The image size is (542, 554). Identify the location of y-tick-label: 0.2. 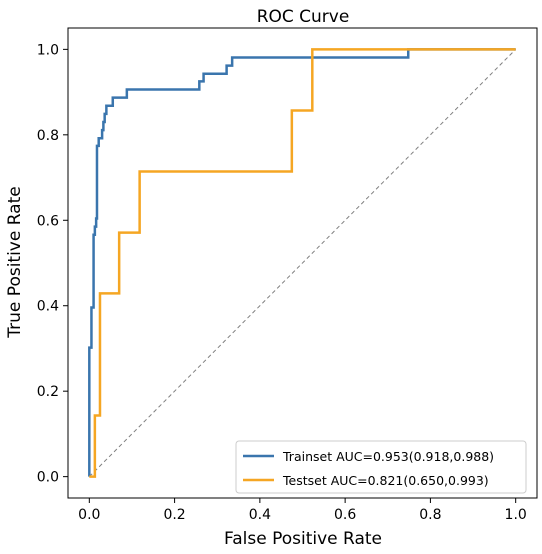
(48, 392).